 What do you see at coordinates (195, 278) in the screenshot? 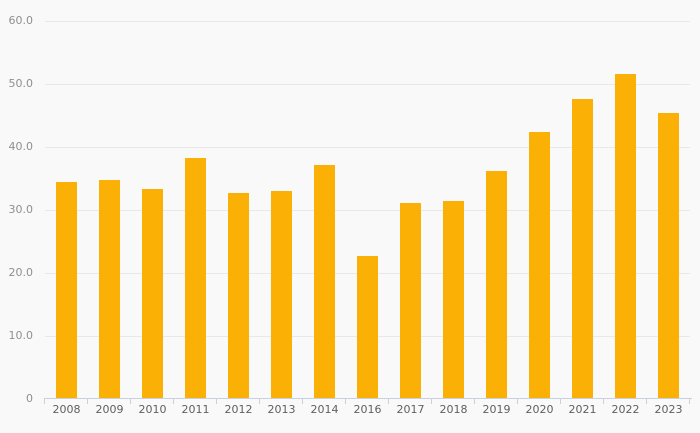
I see `bar-2011` at bounding box center [195, 278].